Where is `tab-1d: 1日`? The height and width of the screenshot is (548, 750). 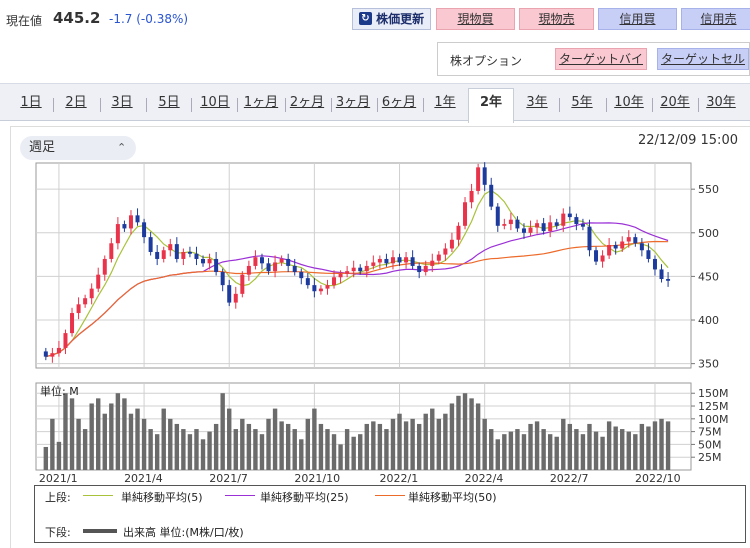 tab-1d: 1日 is located at coordinates (31, 102).